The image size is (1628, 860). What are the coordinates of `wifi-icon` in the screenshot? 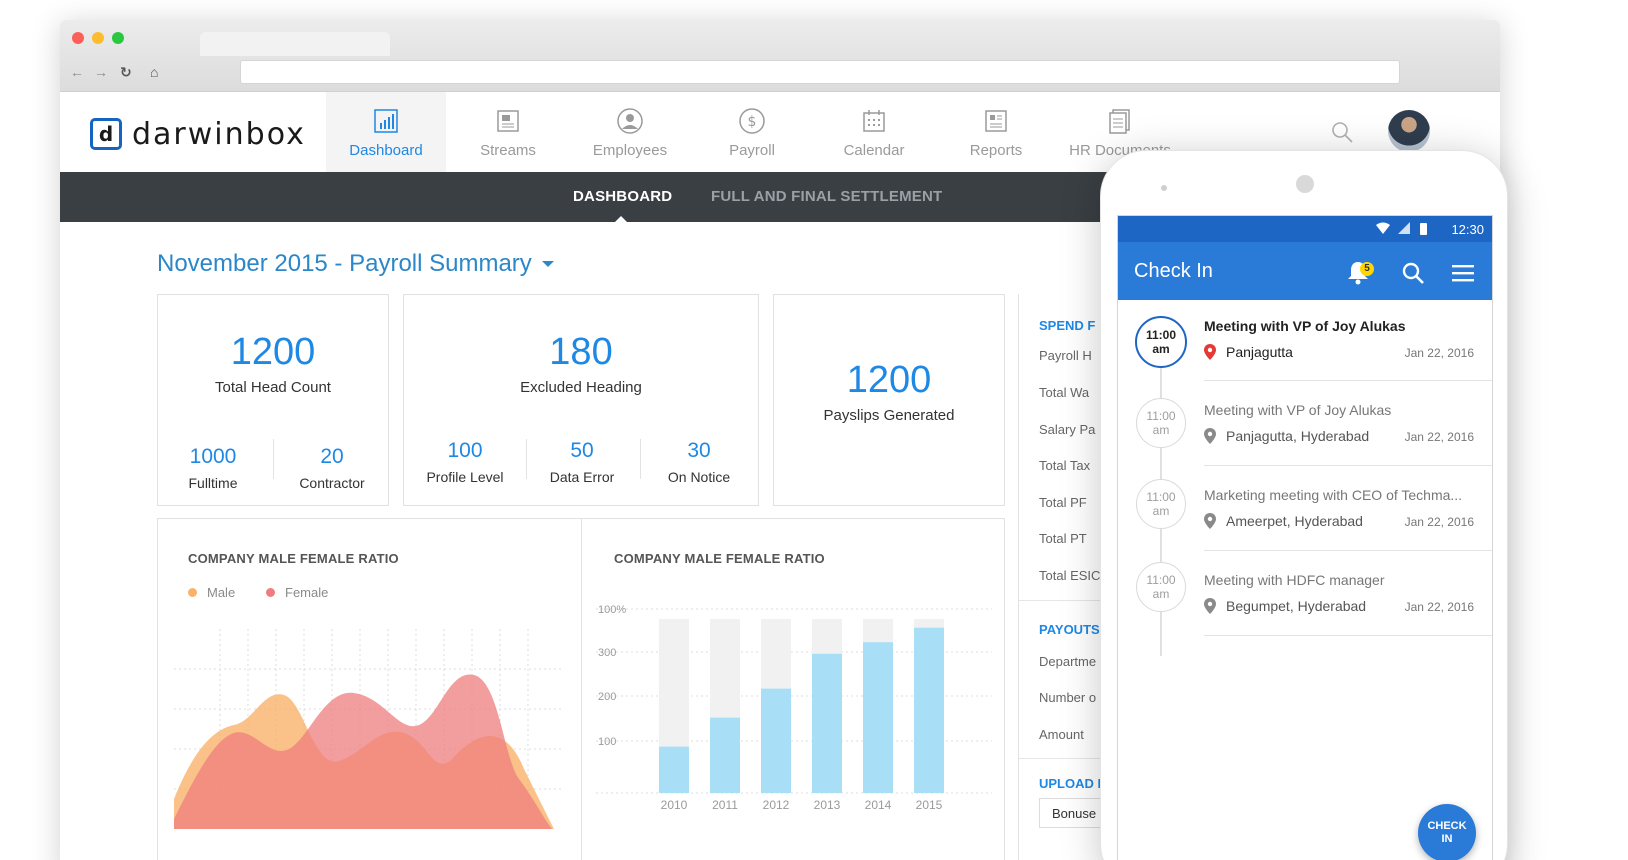 It's located at (1383, 228).